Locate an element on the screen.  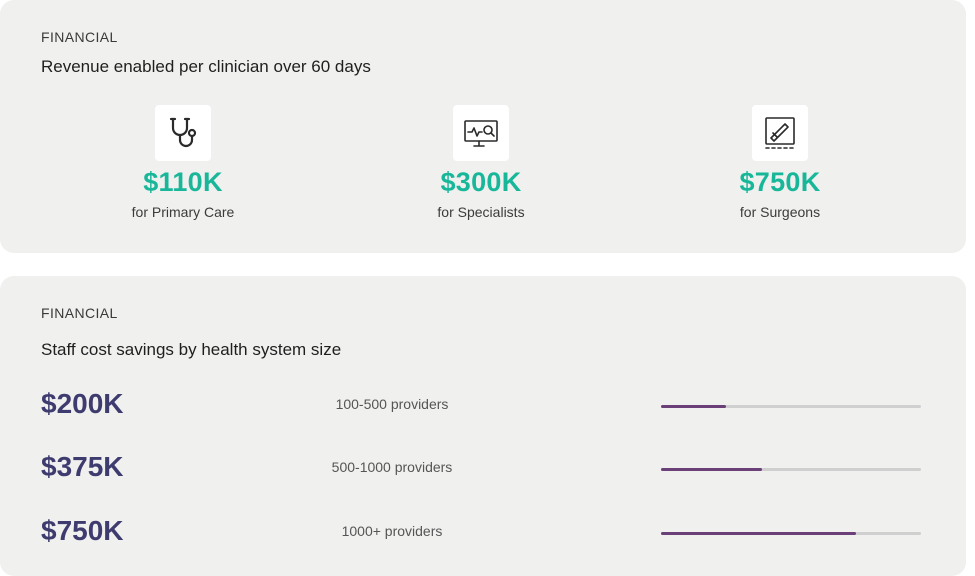
savings-row: $200K 100-500 providers is located at coordinates (483, 406).